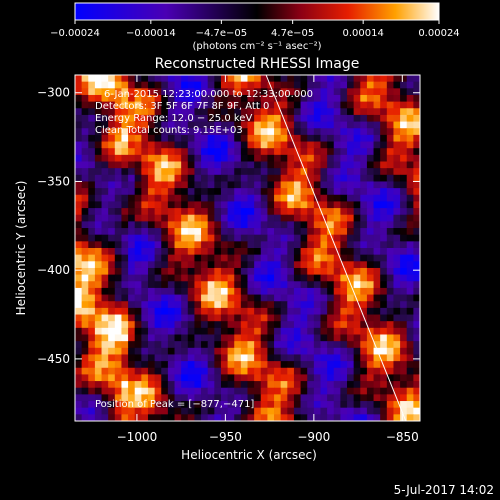  I want to click on colorbar-gradient, so click(257, 11).